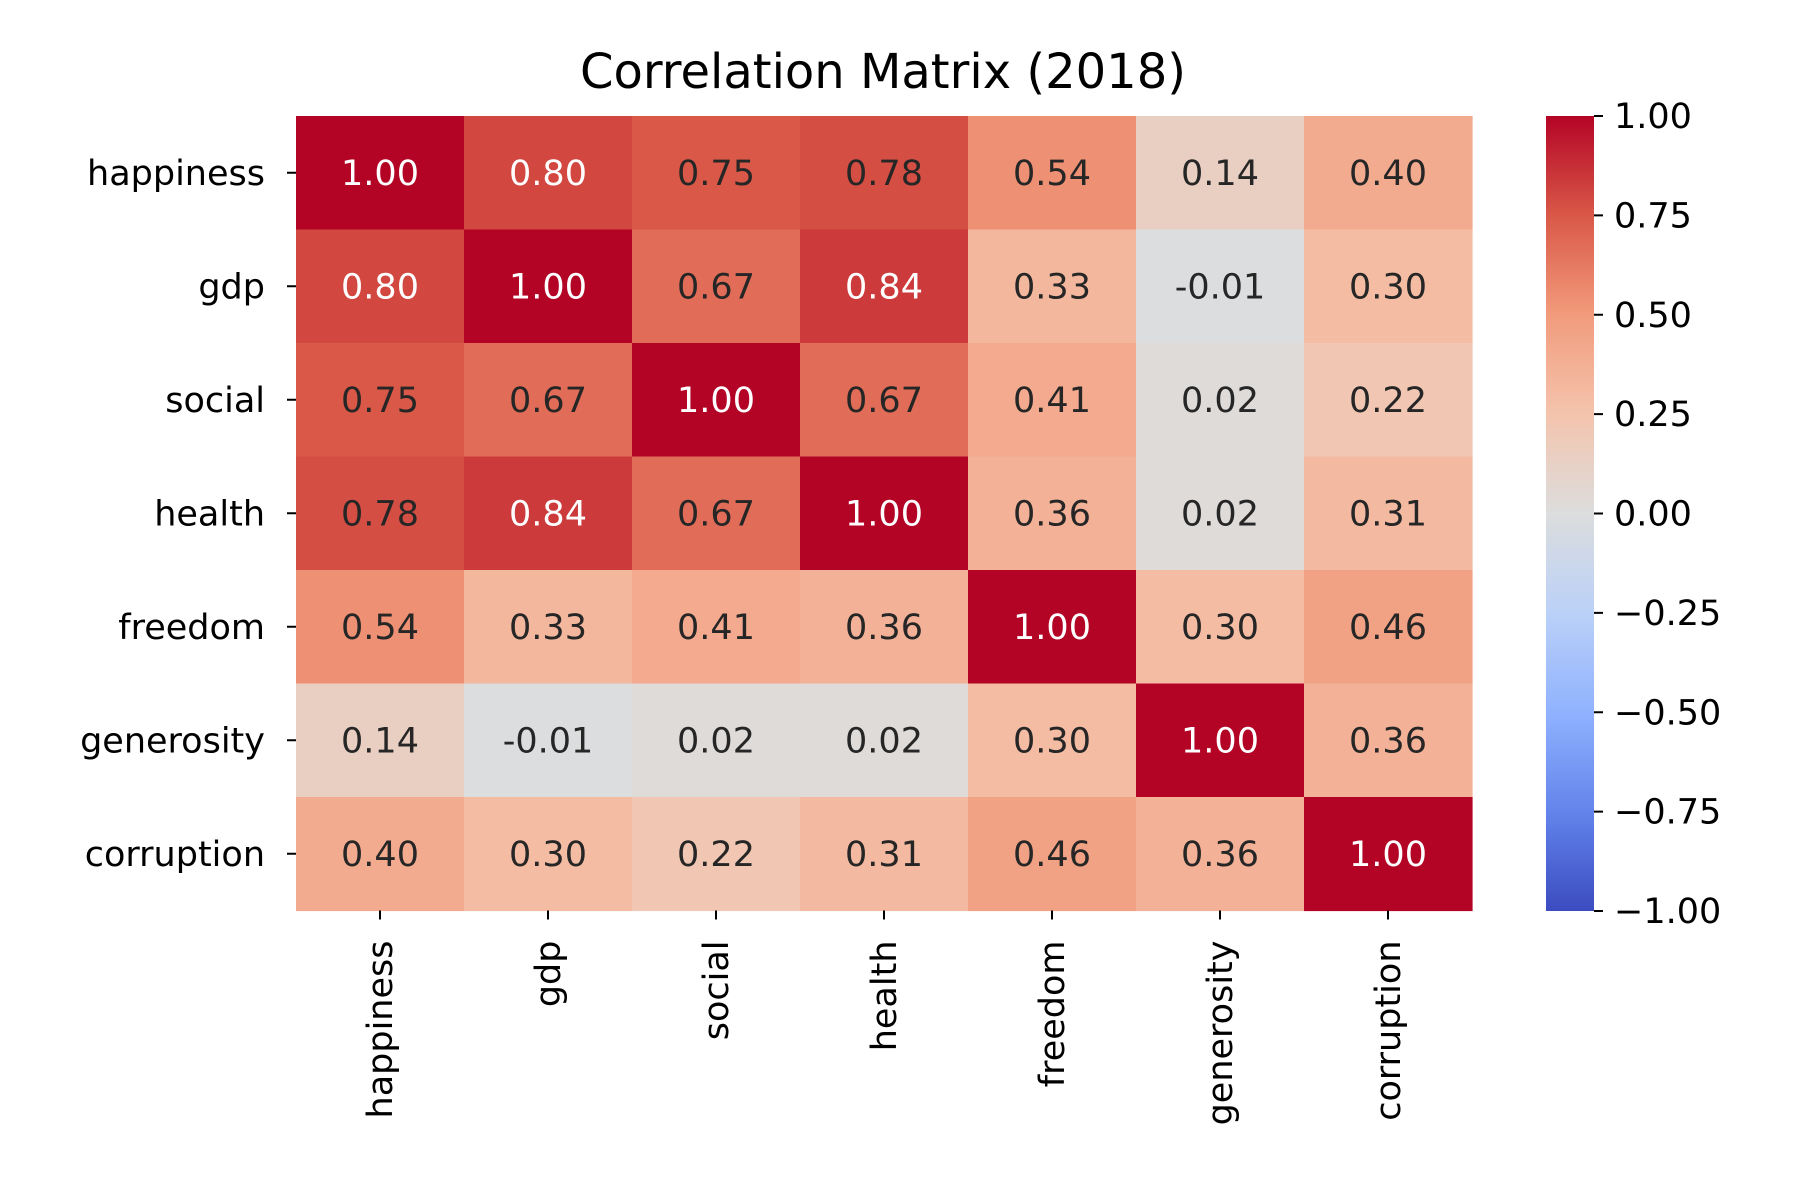 The width and height of the screenshot is (1800, 1200). Describe the element at coordinates (209, 514) in the screenshot. I see `y-tick-label: health` at that location.